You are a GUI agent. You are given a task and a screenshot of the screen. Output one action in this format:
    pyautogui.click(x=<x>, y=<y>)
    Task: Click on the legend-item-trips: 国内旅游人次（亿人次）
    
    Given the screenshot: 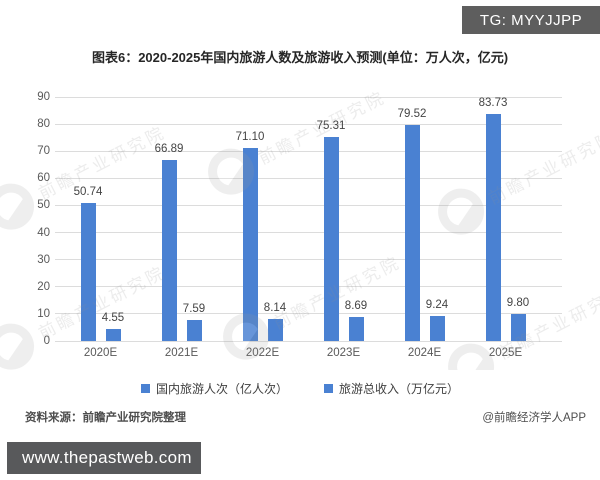 What is the action you would take?
    pyautogui.click(x=214, y=388)
    